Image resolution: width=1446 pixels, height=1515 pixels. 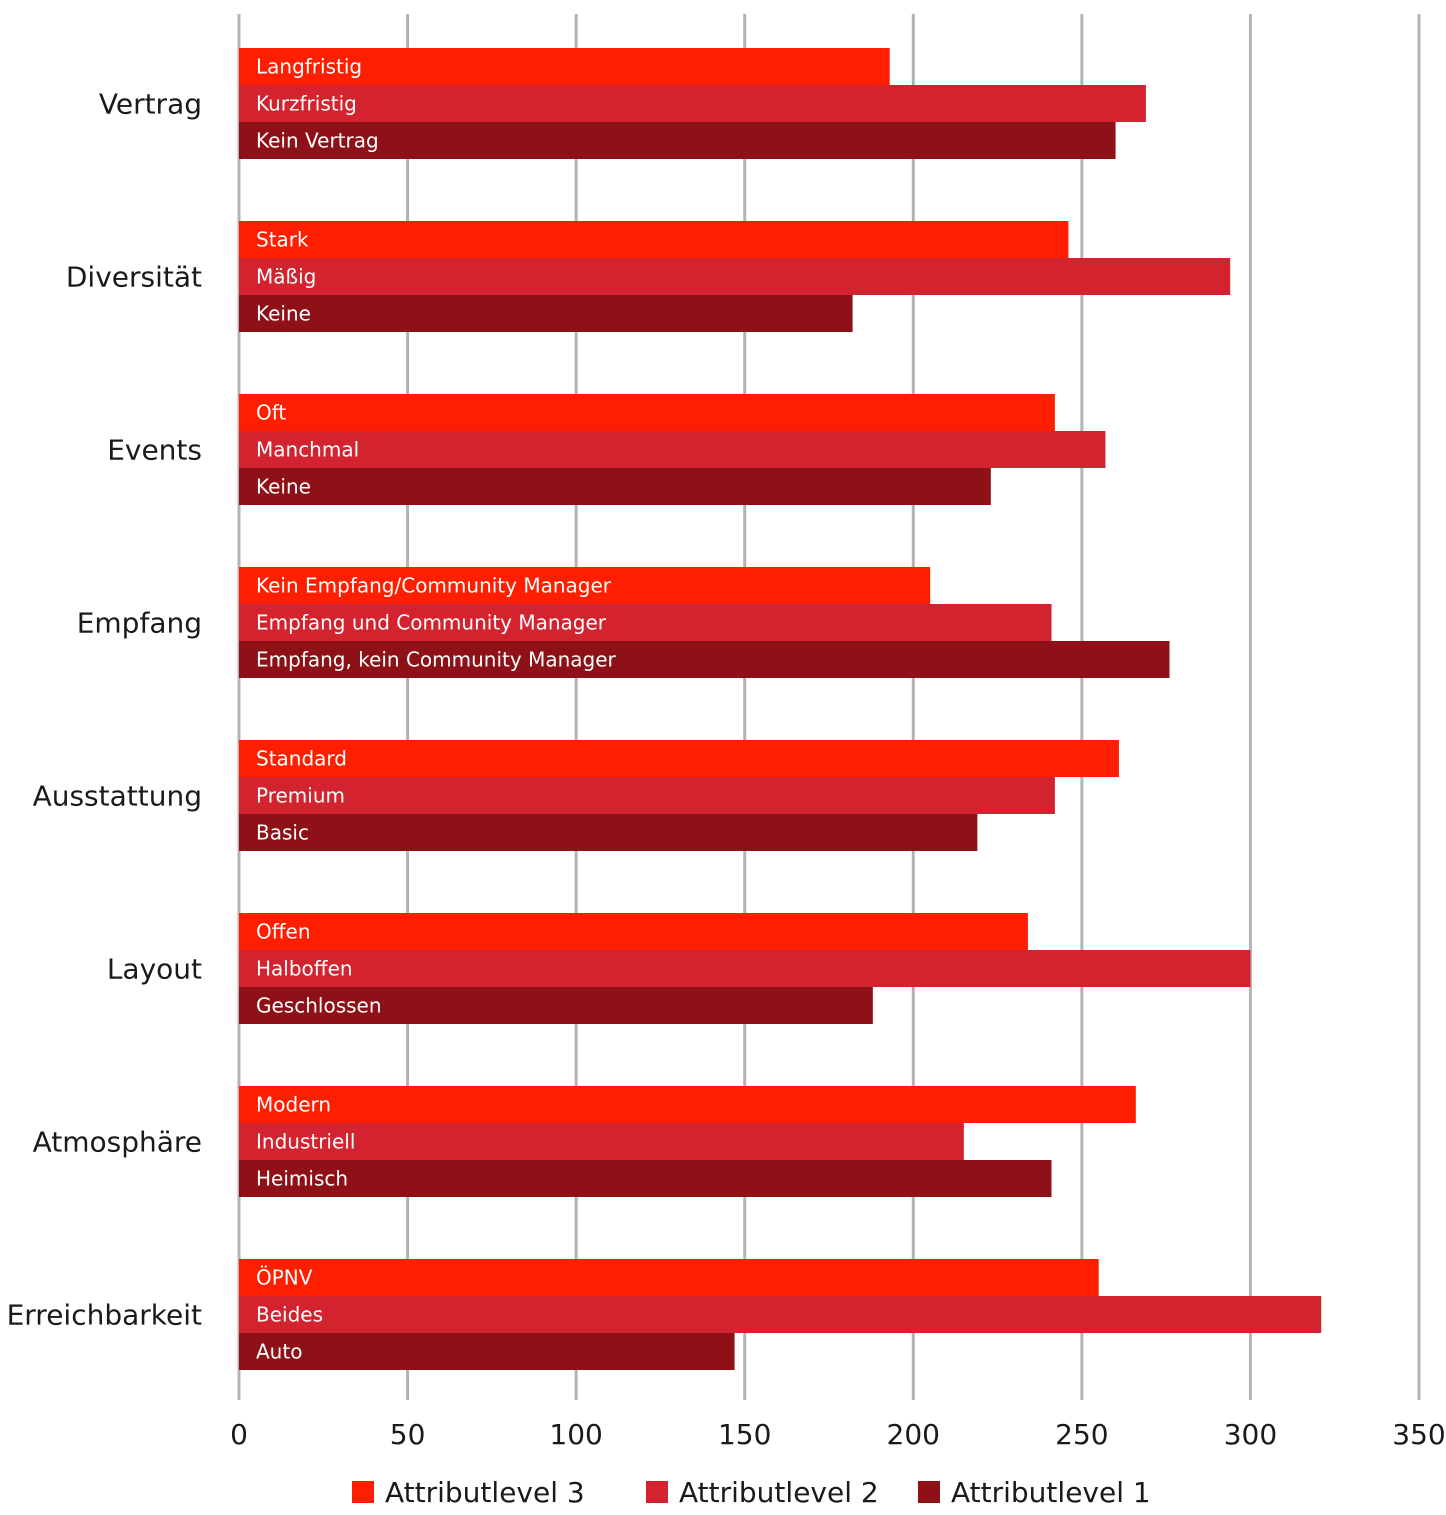 What do you see at coordinates (239, 1434) in the screenshot?
I see `x-tick-label: 0` at bounding box center [239, 1434].